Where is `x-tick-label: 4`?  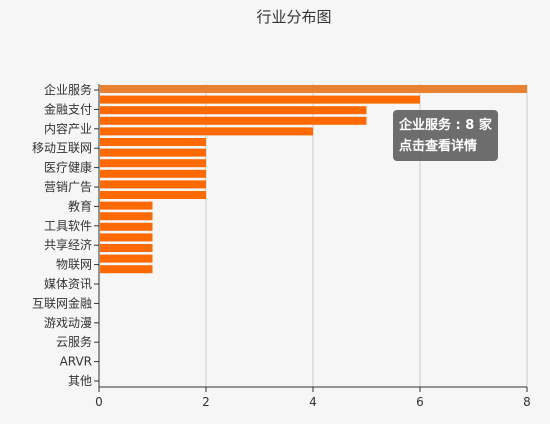 x-tick-label: 4 is located at coordinates (313, 402).